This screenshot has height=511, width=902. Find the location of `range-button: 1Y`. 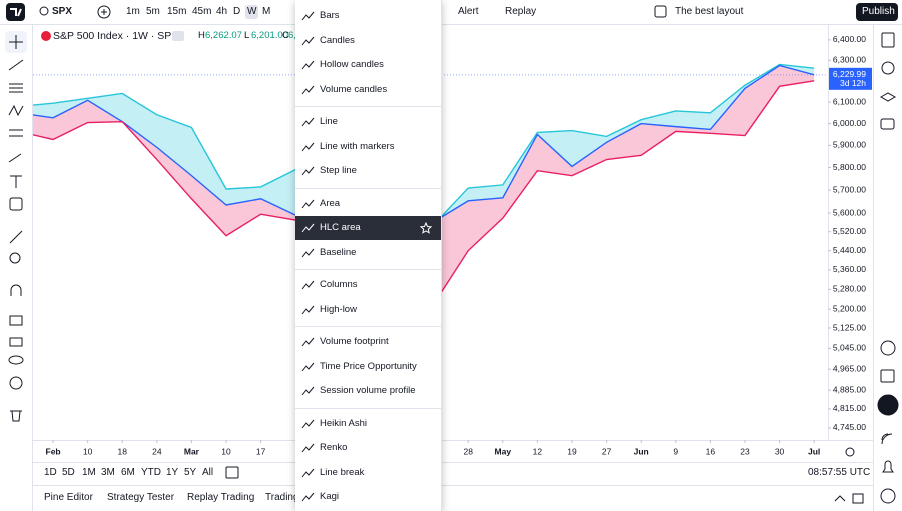

range-button: 1Y is located at coordinates (172, 472).